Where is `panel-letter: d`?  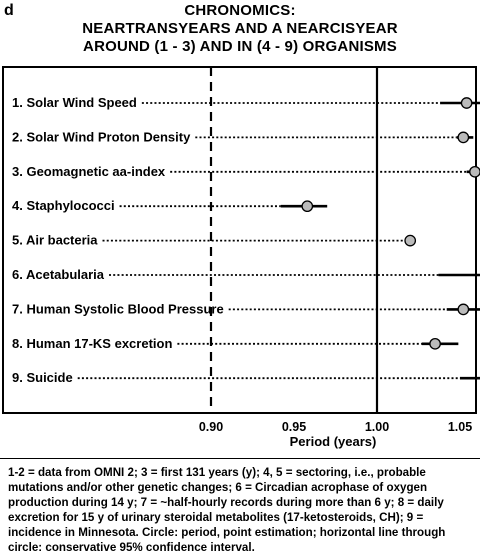 panel-letter: d is located at coordinates (9, 10).